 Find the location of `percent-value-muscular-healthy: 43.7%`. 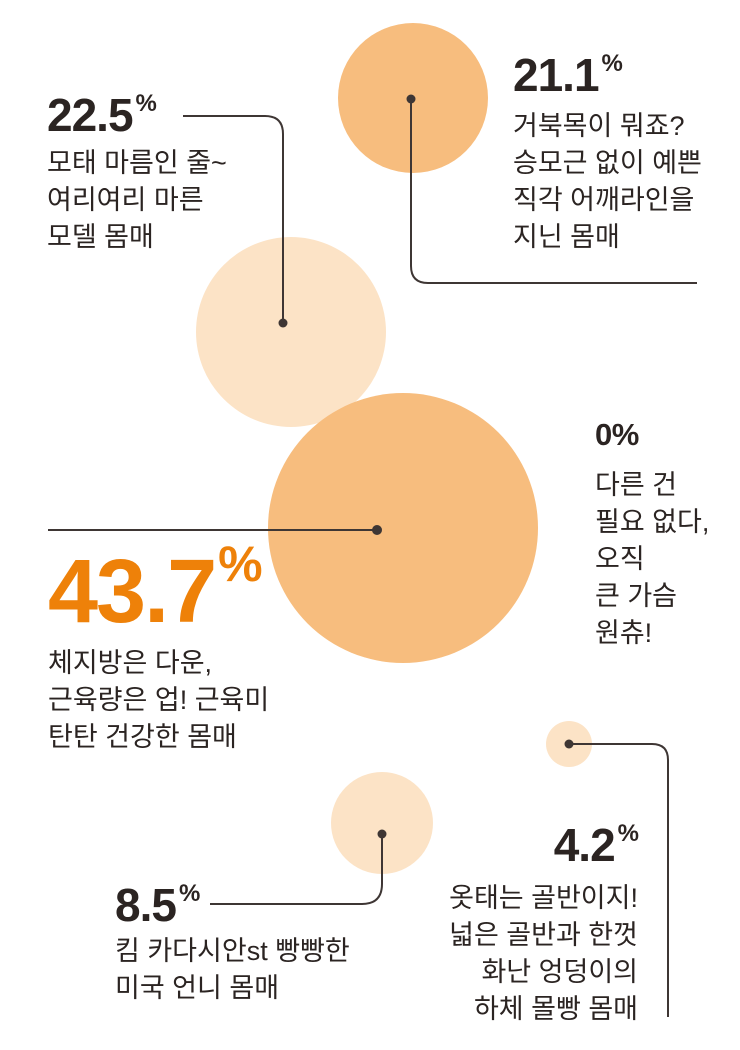

percent-value-muscular-healthy: 43.7% is located at coordinates (198, 588).